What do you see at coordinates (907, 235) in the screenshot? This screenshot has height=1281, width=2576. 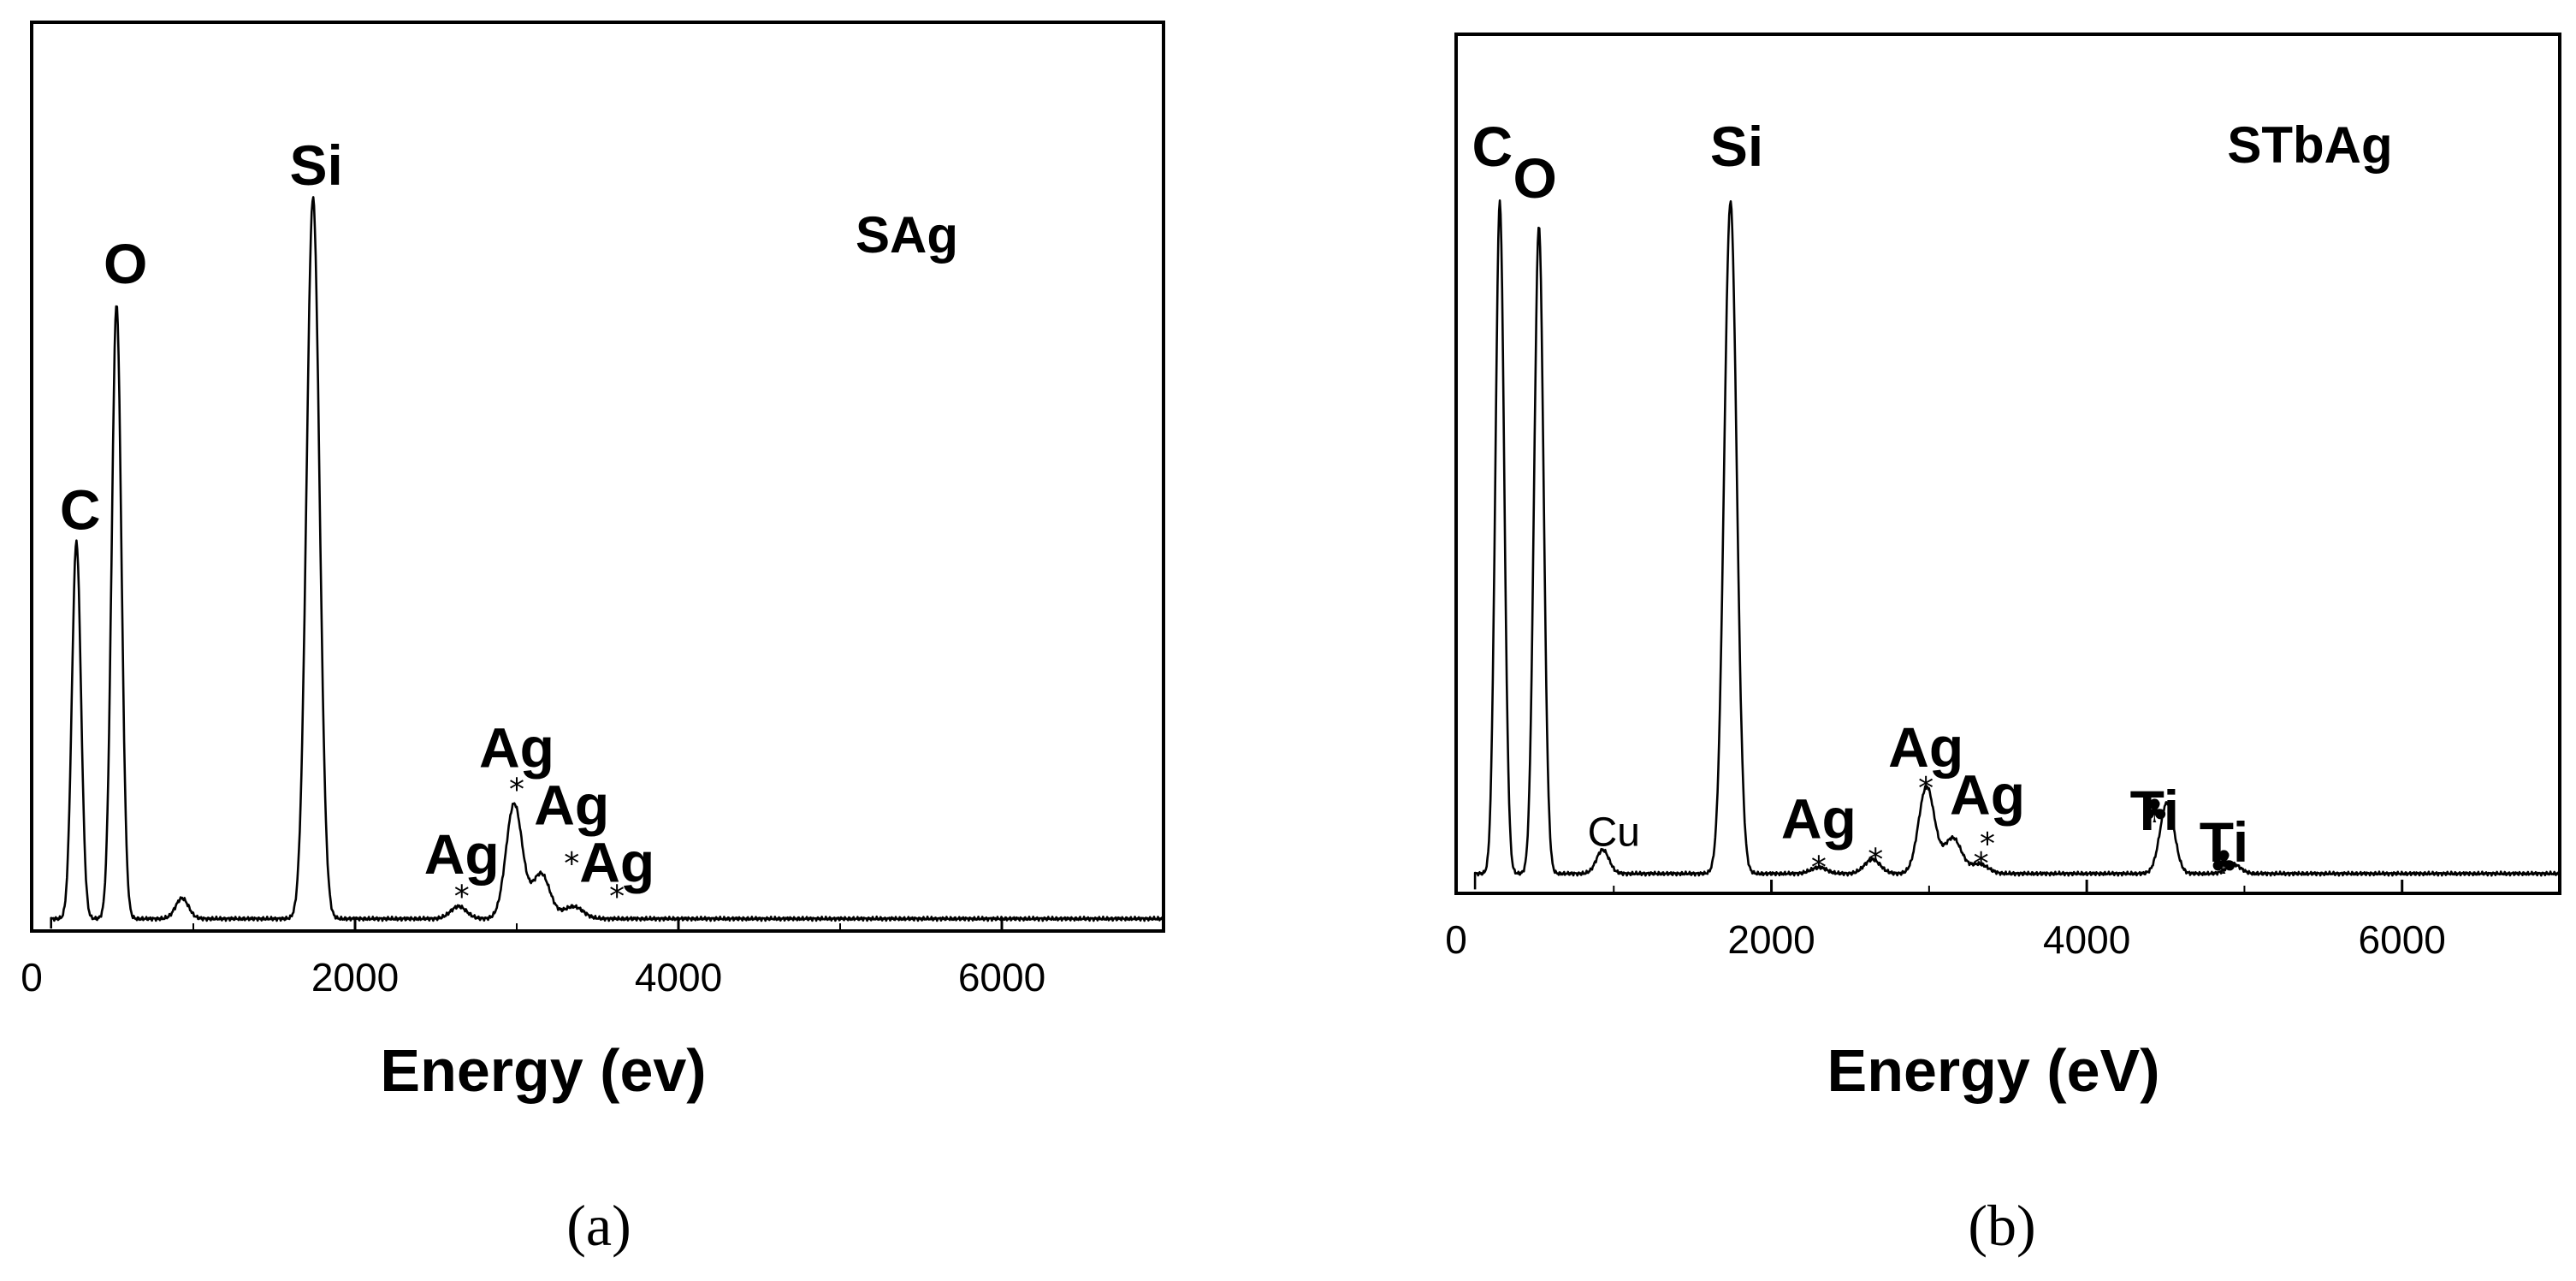 I see `sample-label: SAg` at bounding box center [907, 235].